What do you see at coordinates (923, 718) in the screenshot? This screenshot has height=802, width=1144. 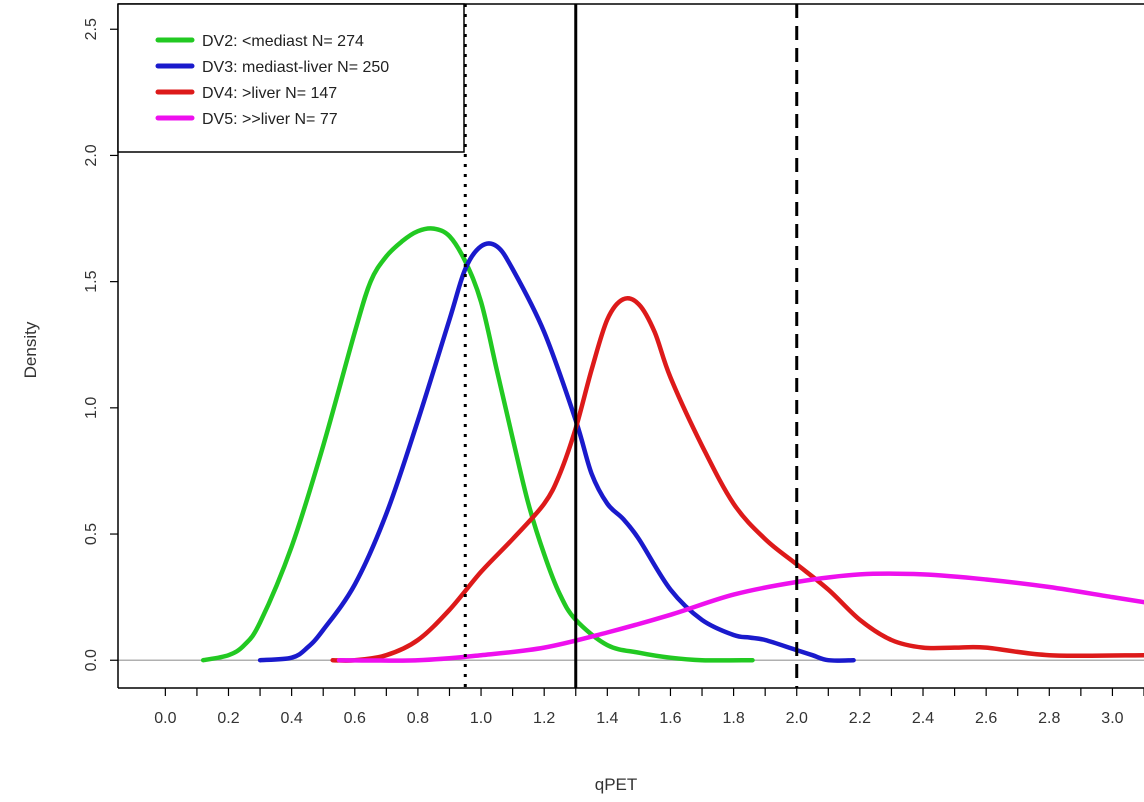 I see `x-tick-label: 2.4` at bounding box center [923, 718].